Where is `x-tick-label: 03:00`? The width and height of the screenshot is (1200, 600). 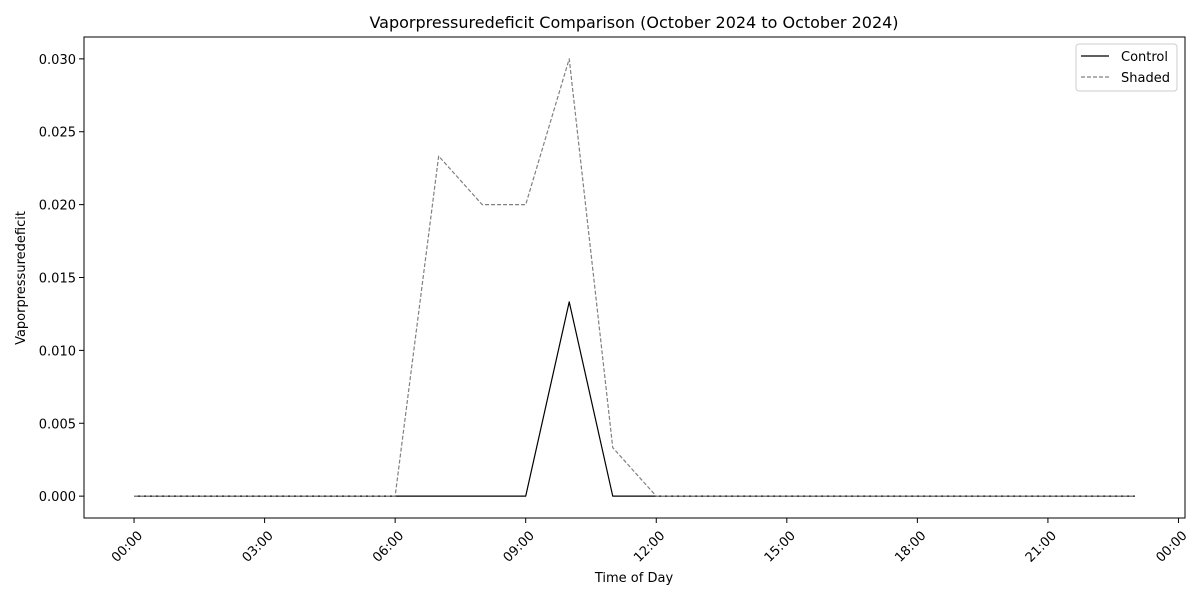 x-tick-label: 03:00 is located at coordinates (258, 546).